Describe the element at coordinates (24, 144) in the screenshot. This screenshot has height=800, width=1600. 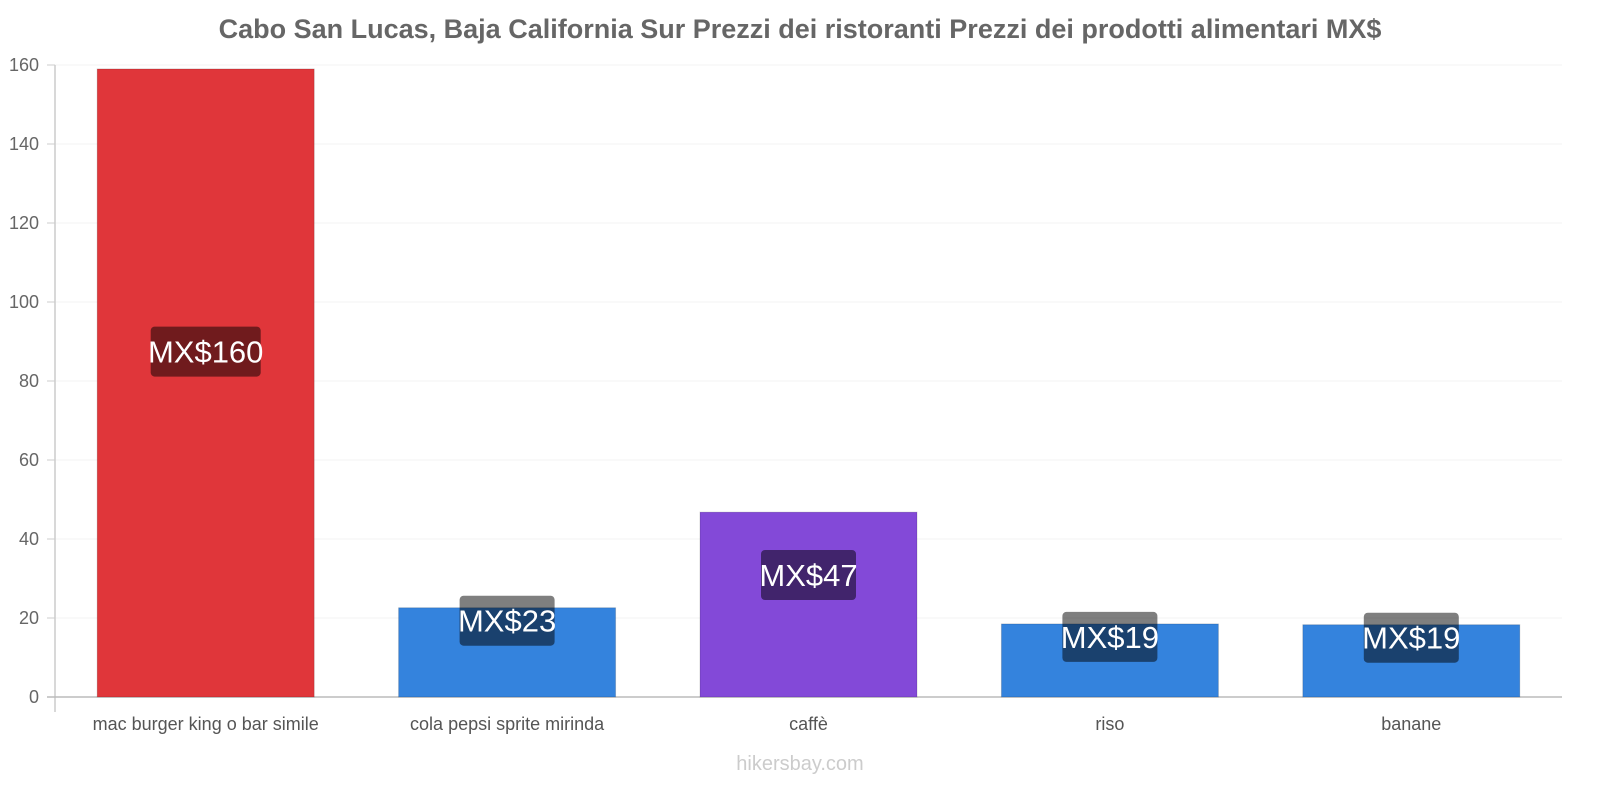
I see `y-tick-label: 140` at that location.